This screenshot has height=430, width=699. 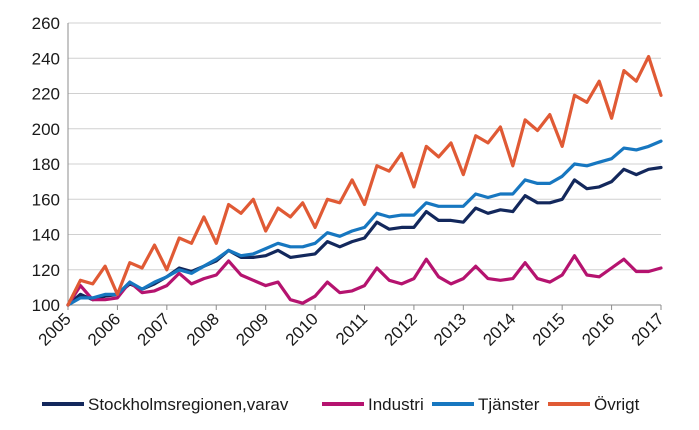 I want to click on x-tick-label: 2016, so click(x=598, y=329).